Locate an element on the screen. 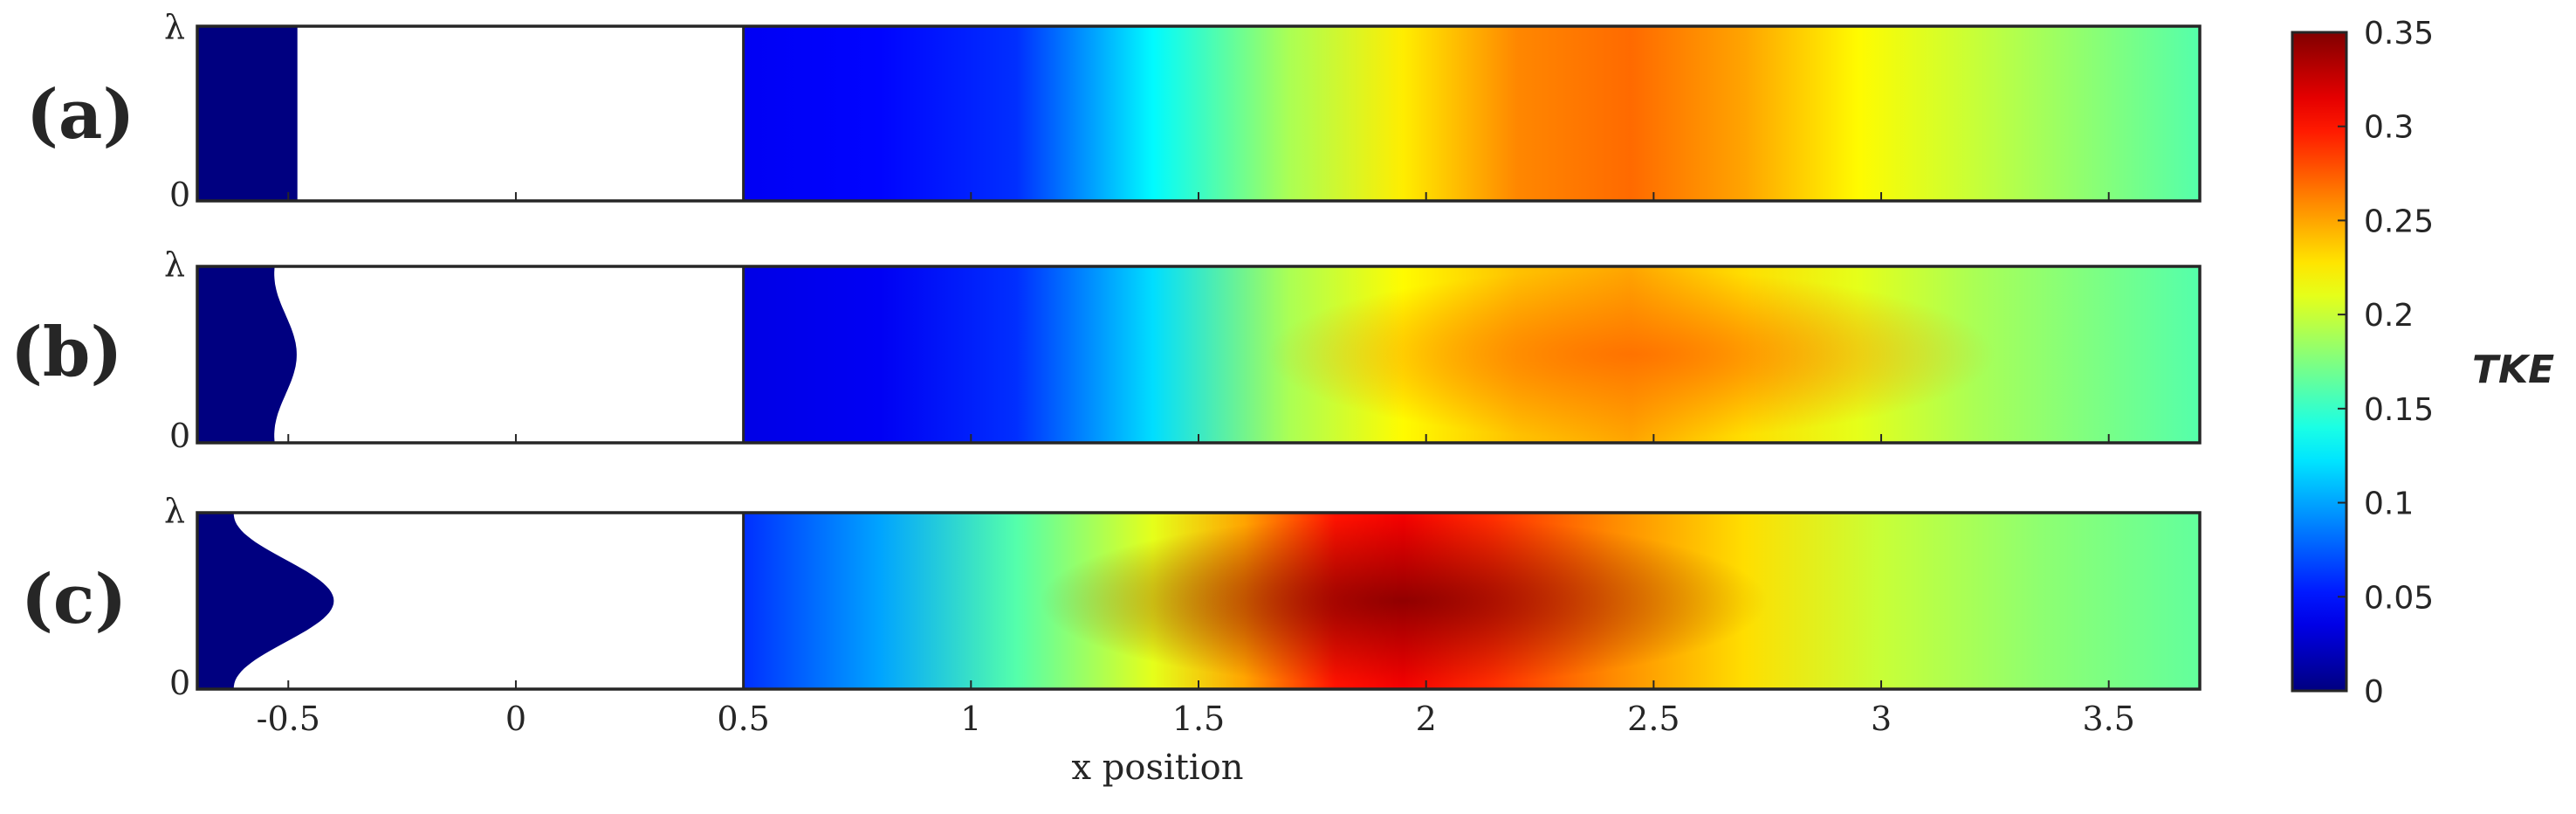 The image size is (2576, 814). y-tick-zero-b: 0 is located at coordinates (179, 436).